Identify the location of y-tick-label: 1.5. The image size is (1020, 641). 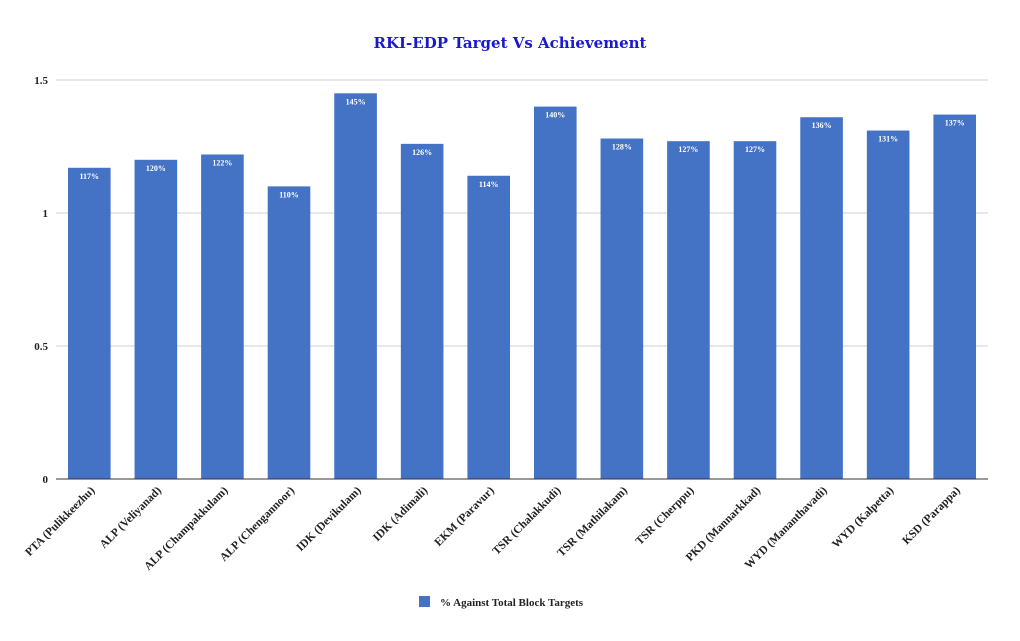
(41, 81).